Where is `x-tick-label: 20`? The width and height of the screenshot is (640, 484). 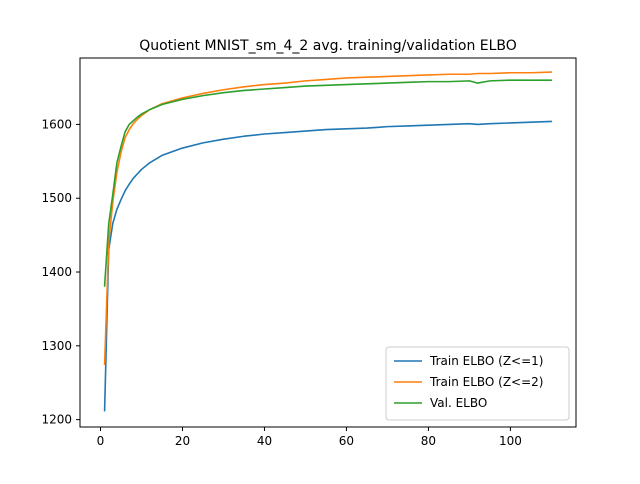
x-tick-label: 20 is located at coordinates (182, 441).